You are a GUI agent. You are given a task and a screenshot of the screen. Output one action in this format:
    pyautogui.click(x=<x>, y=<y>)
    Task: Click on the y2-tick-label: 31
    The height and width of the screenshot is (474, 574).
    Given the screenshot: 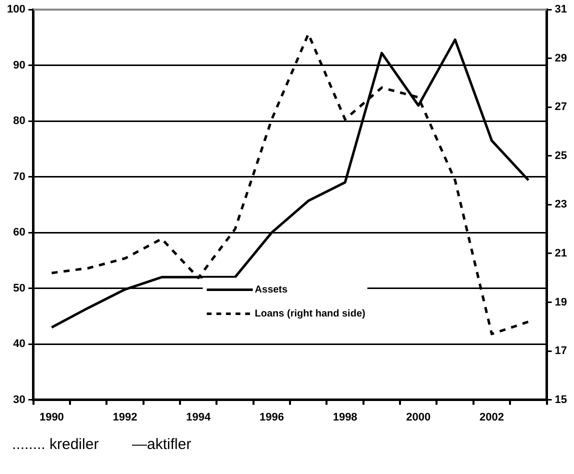 What is the action you would take?
    pyautogui.click(x=561, y=10)
    